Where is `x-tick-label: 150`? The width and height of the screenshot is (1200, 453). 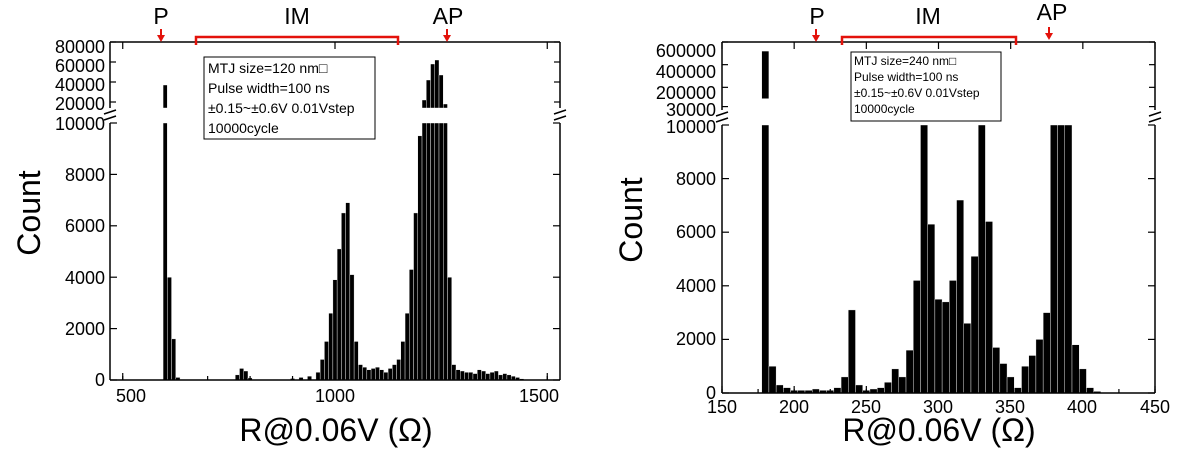
x-tick-label: 150 is located at coordinates (722, 407).